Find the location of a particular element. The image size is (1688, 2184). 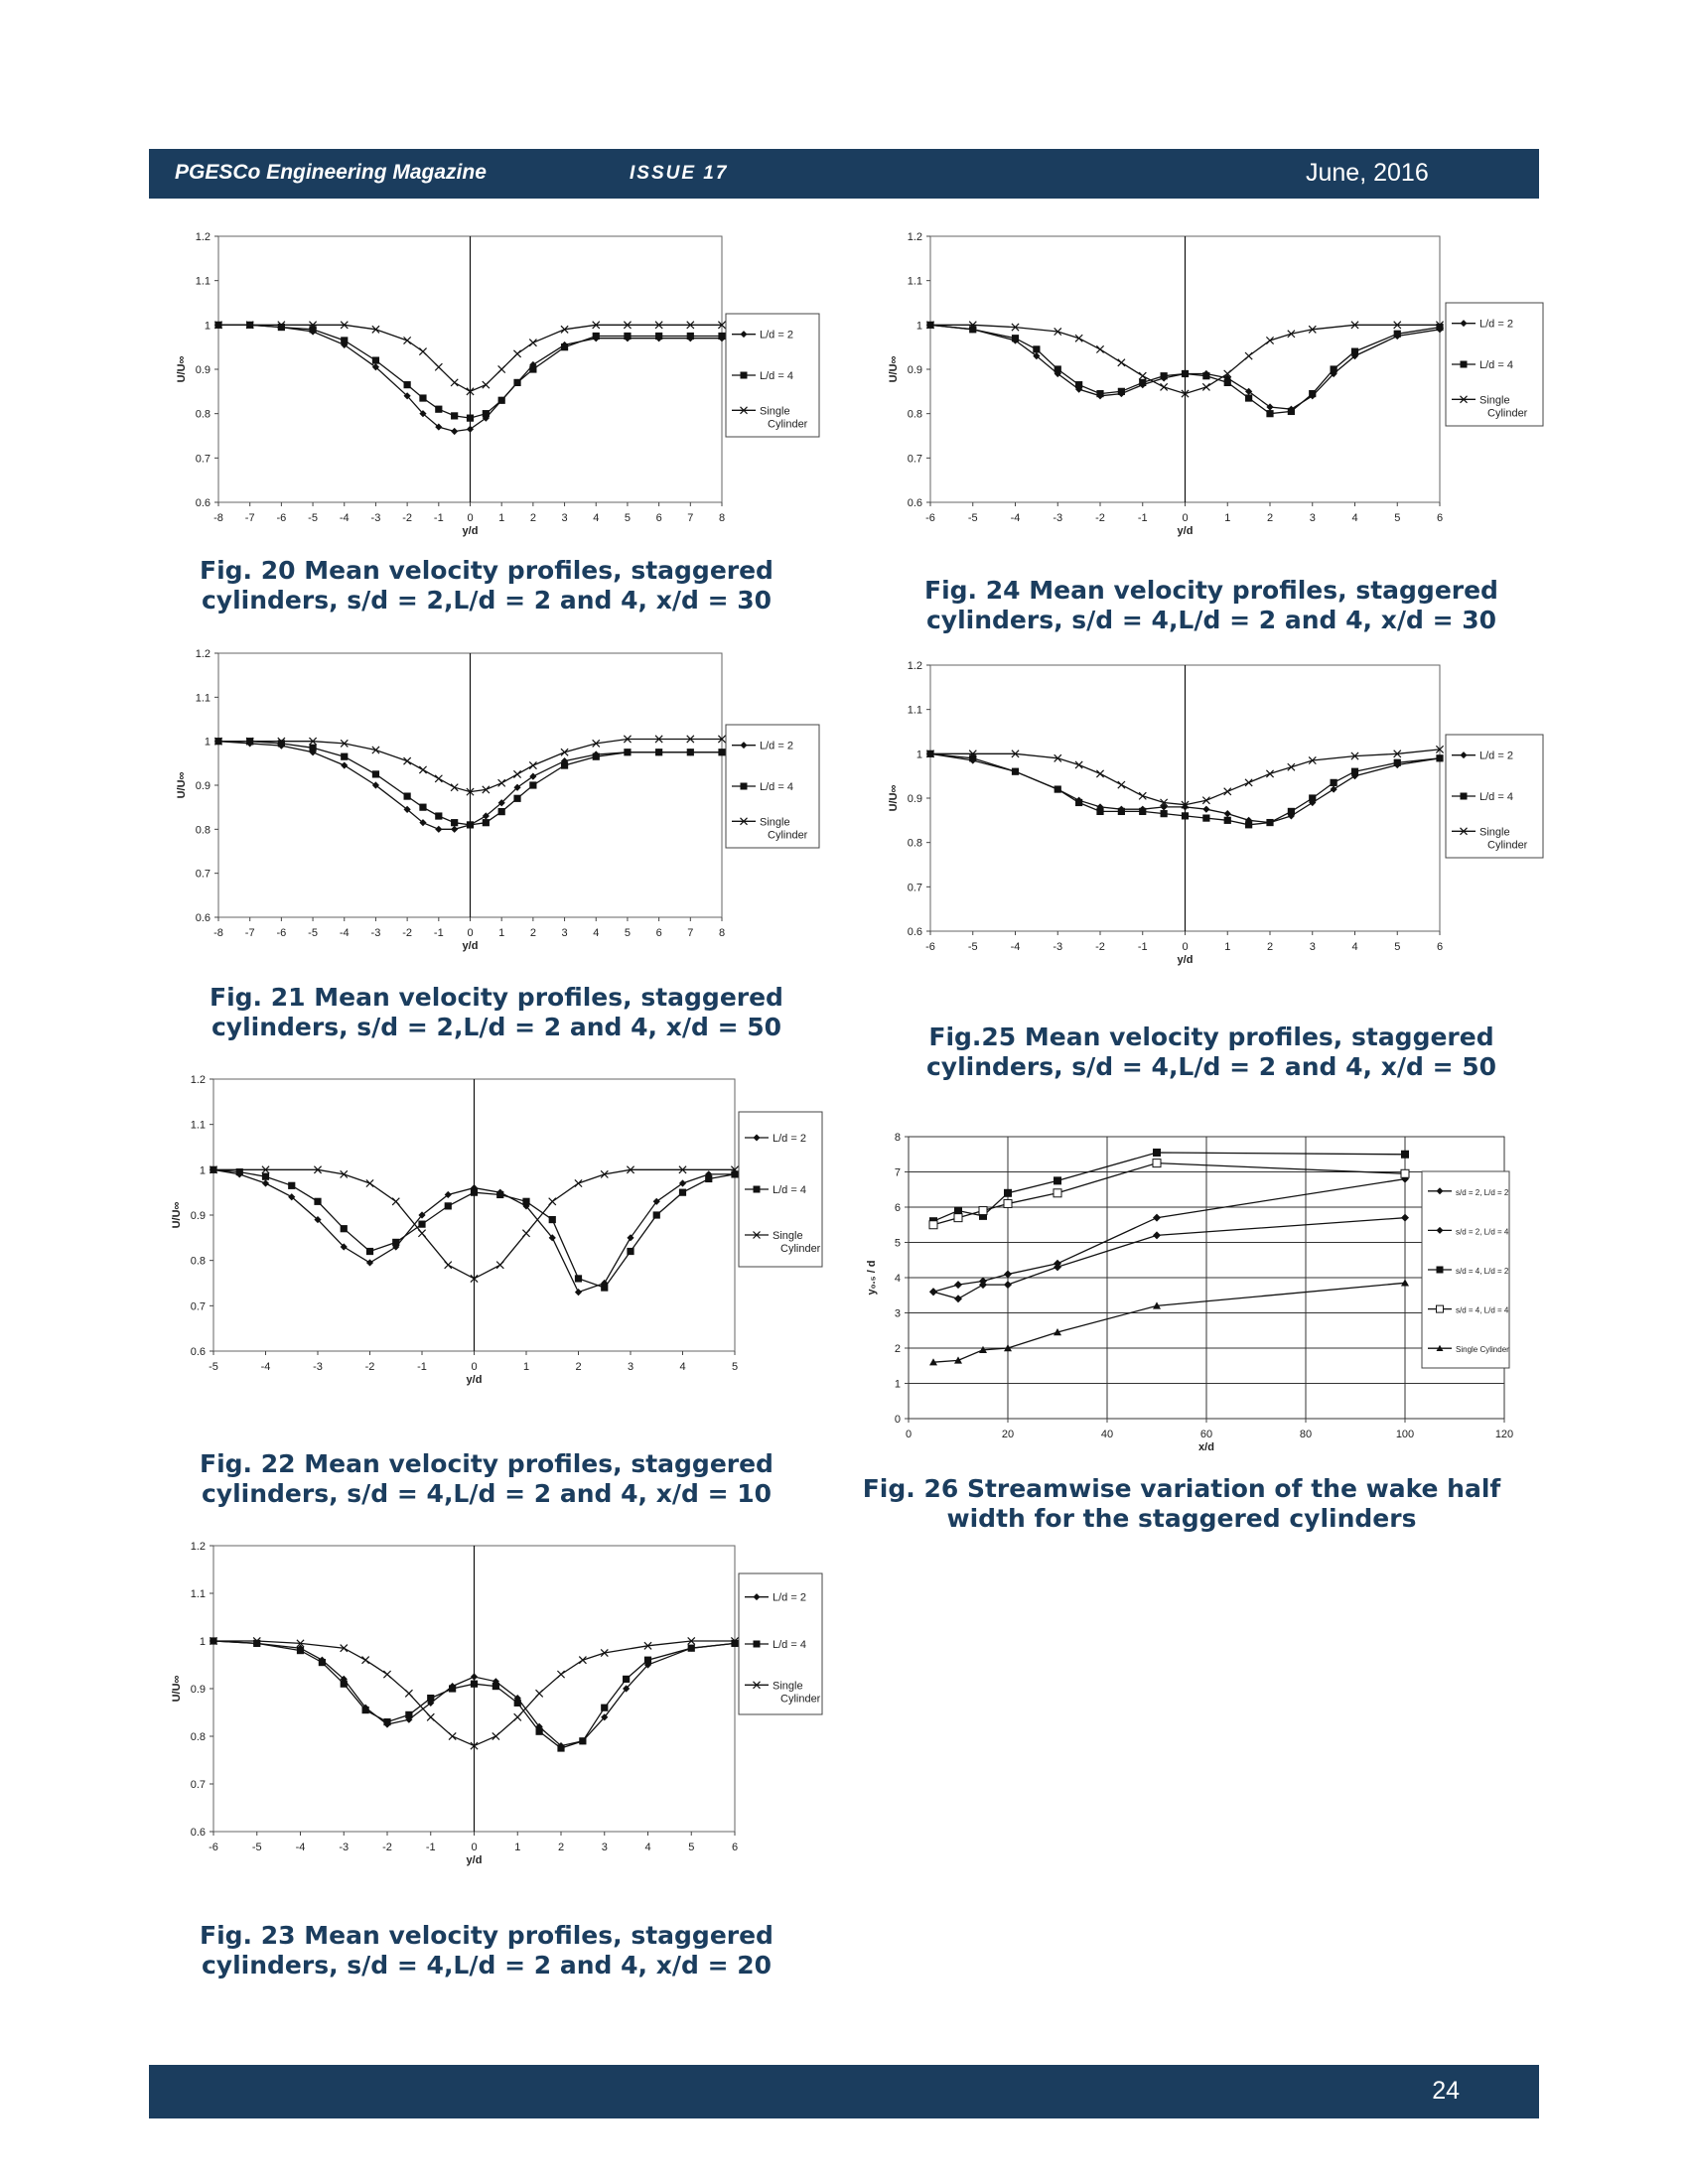

y-tick-label: 5 is located at coordinates (898, 1244).